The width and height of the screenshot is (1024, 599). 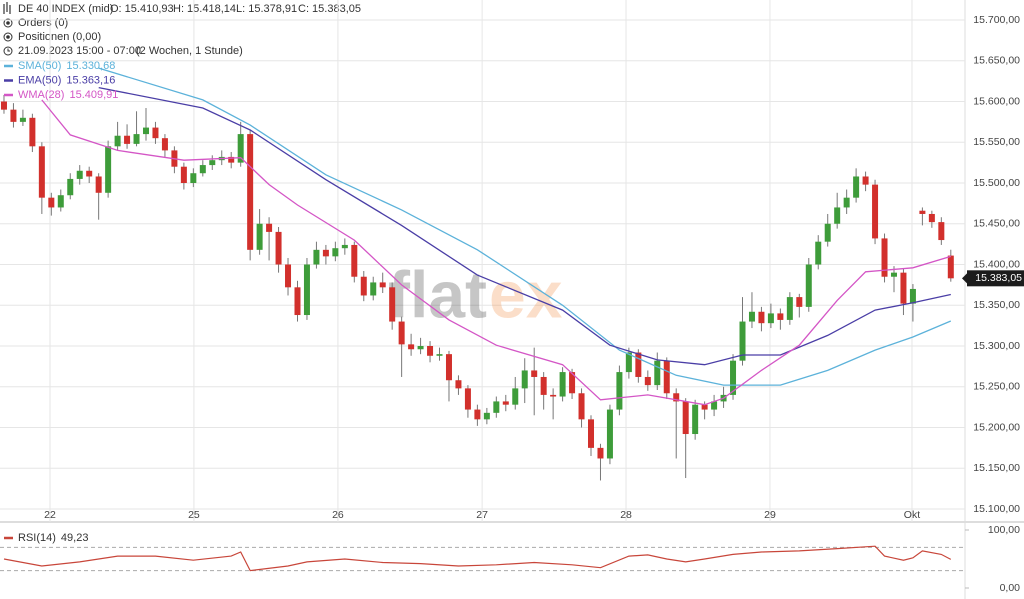 What do you see at coordinates (998, 278) in the screenshot?
I see `last-price-label: 15.383,05` at bounding box center [998, 278].